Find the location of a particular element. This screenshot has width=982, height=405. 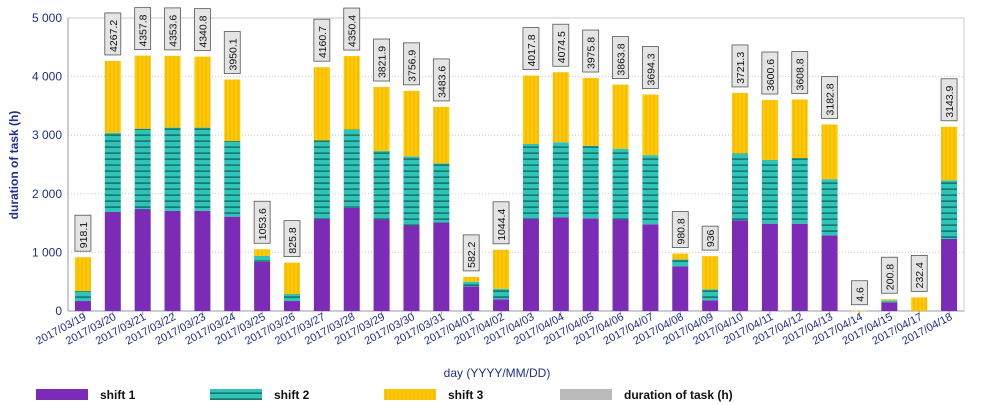

total-label-group: 4.6 is located at coordinates (859, 293).